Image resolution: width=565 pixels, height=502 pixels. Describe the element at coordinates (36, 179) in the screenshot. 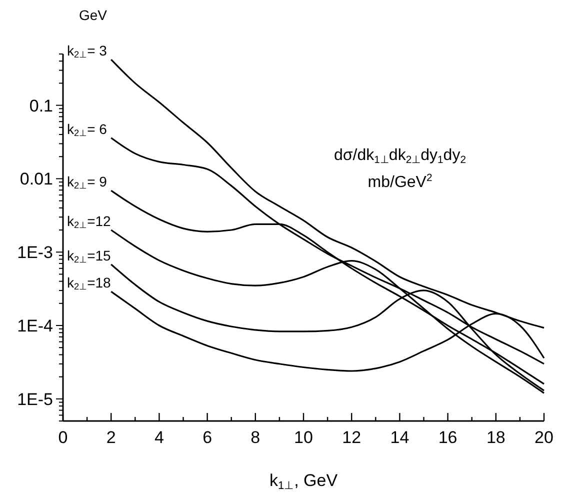

I see `y-tick-label: 0.01` at that location.